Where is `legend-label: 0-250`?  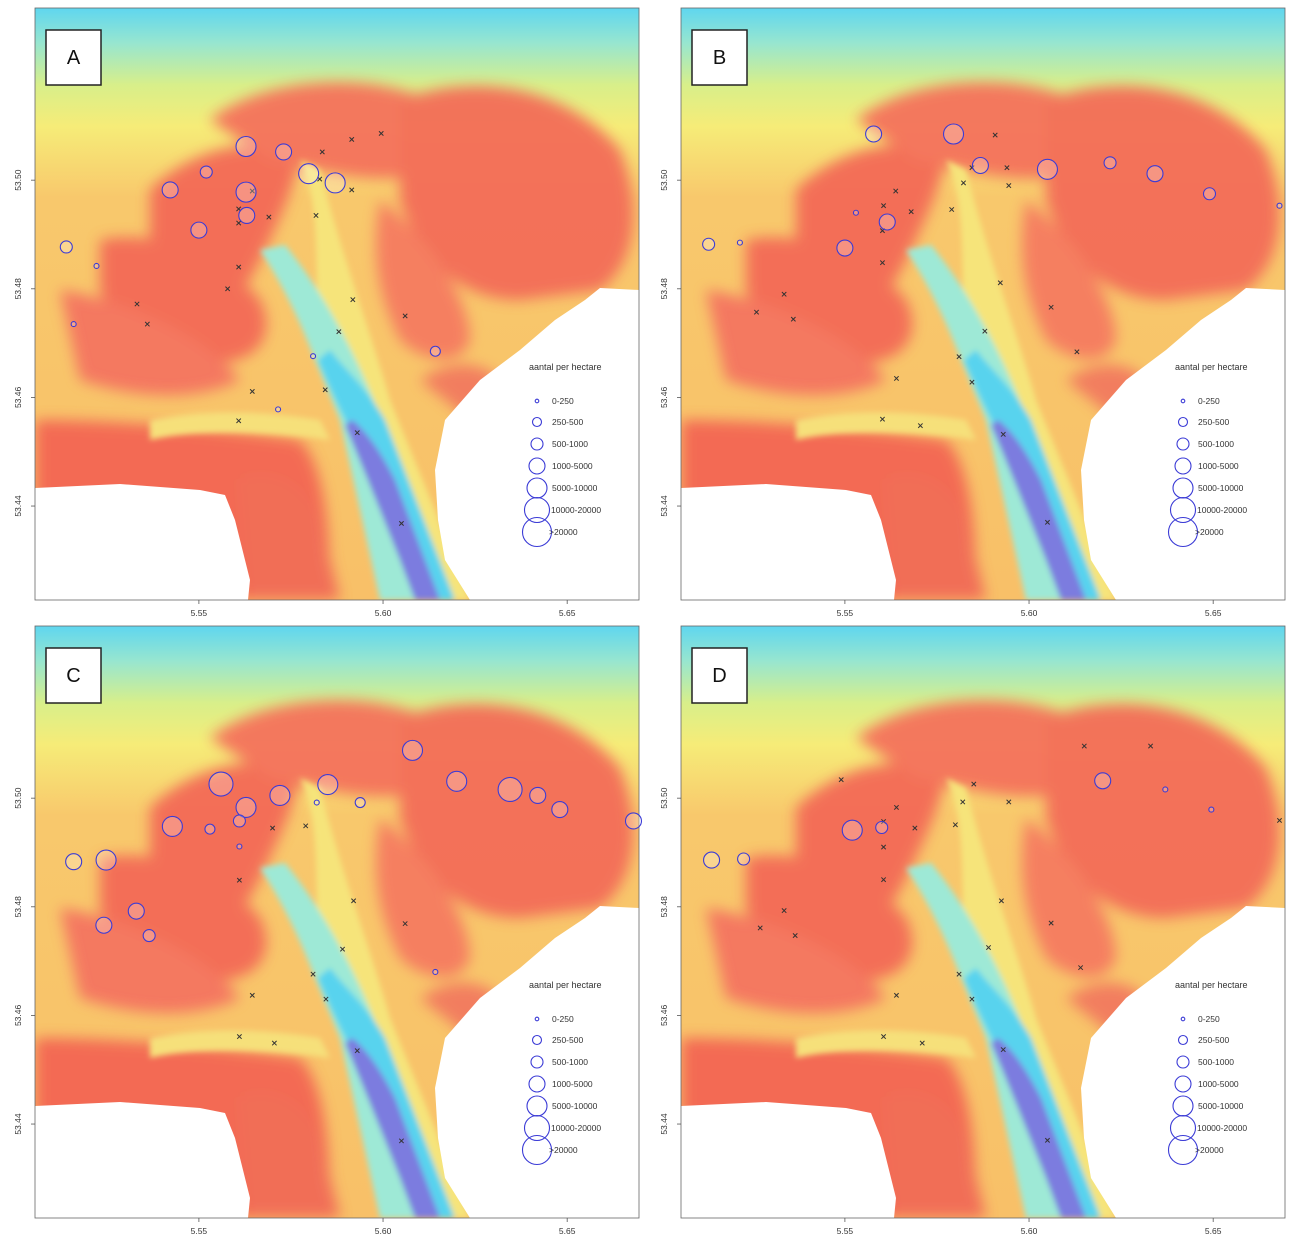
legend-label: 0-250 is located at coordinates (1209, 401).